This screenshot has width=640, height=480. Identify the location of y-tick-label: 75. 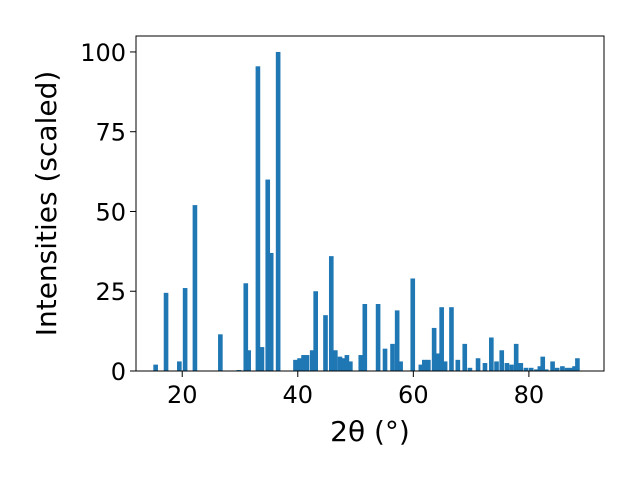
(110, 133).